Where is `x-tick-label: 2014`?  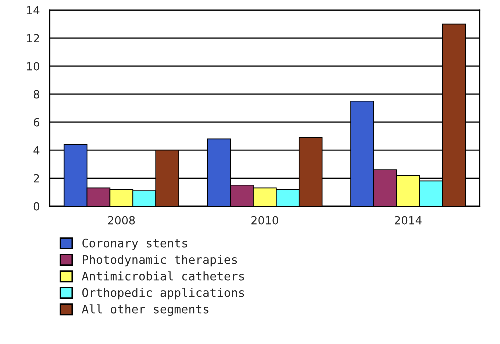
x-tick-label: 2014 is located at coordinates (408, 220).